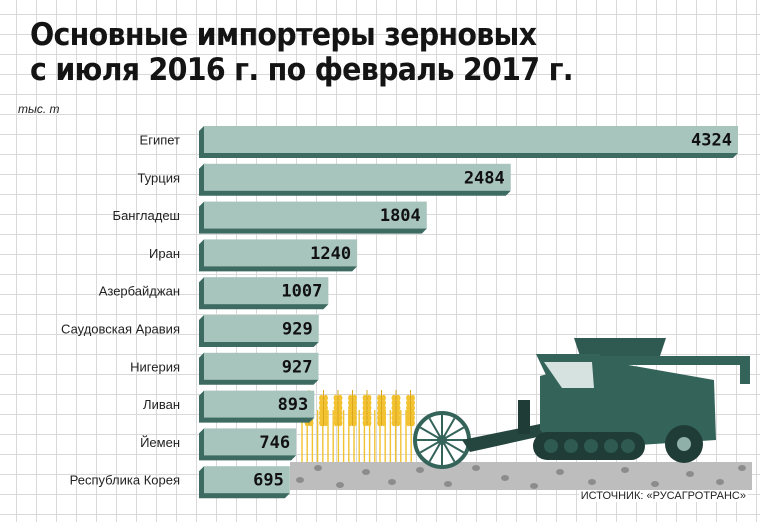  I want to click on bar-value-label: 746, so click(274, 443).